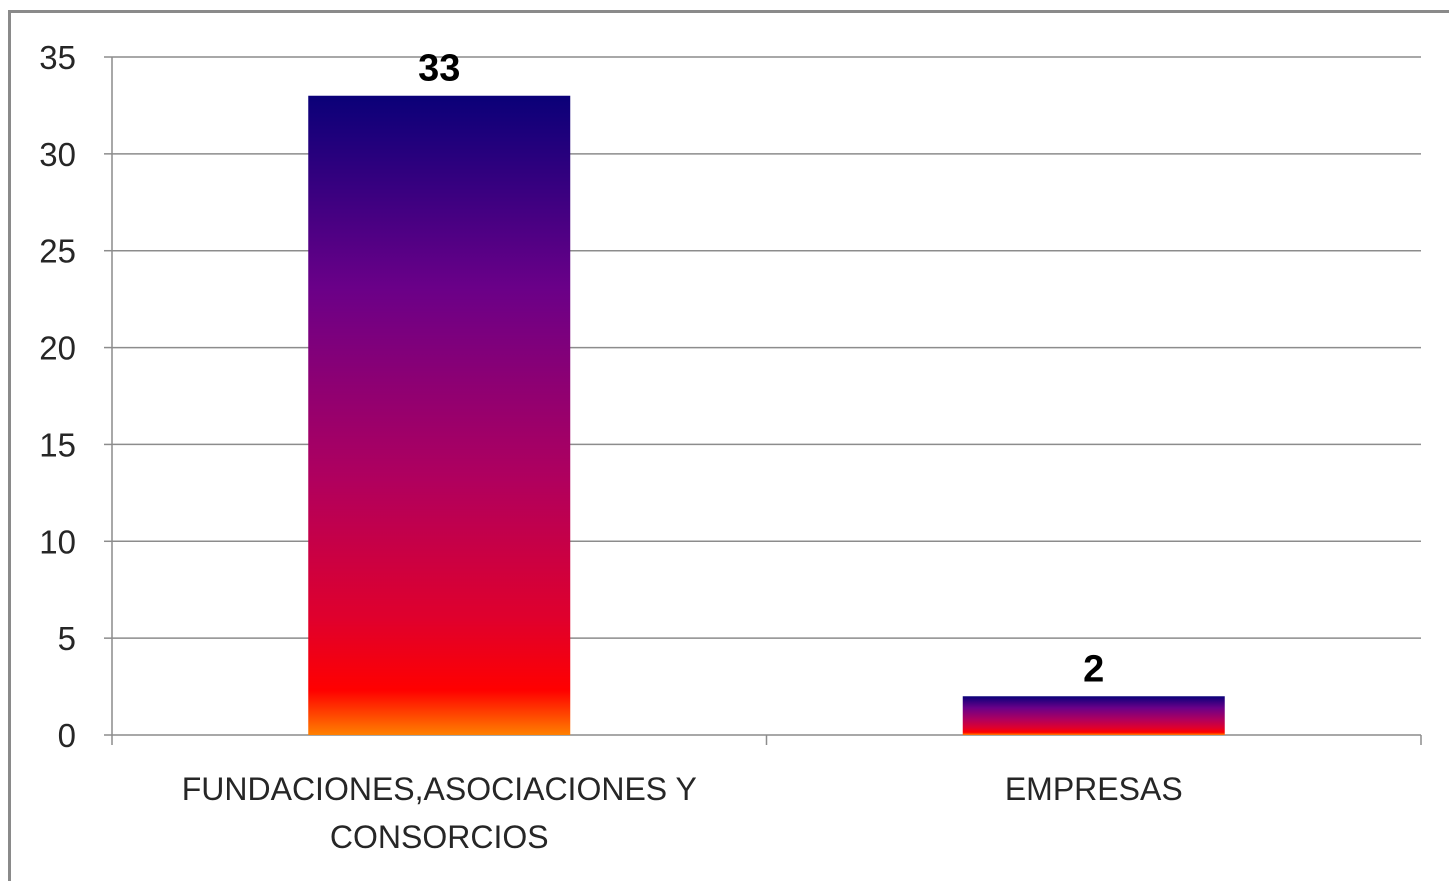  Describe the element at coordinates (67, 735) in the screenshot. I see `y-tick-label: 0` at that location.